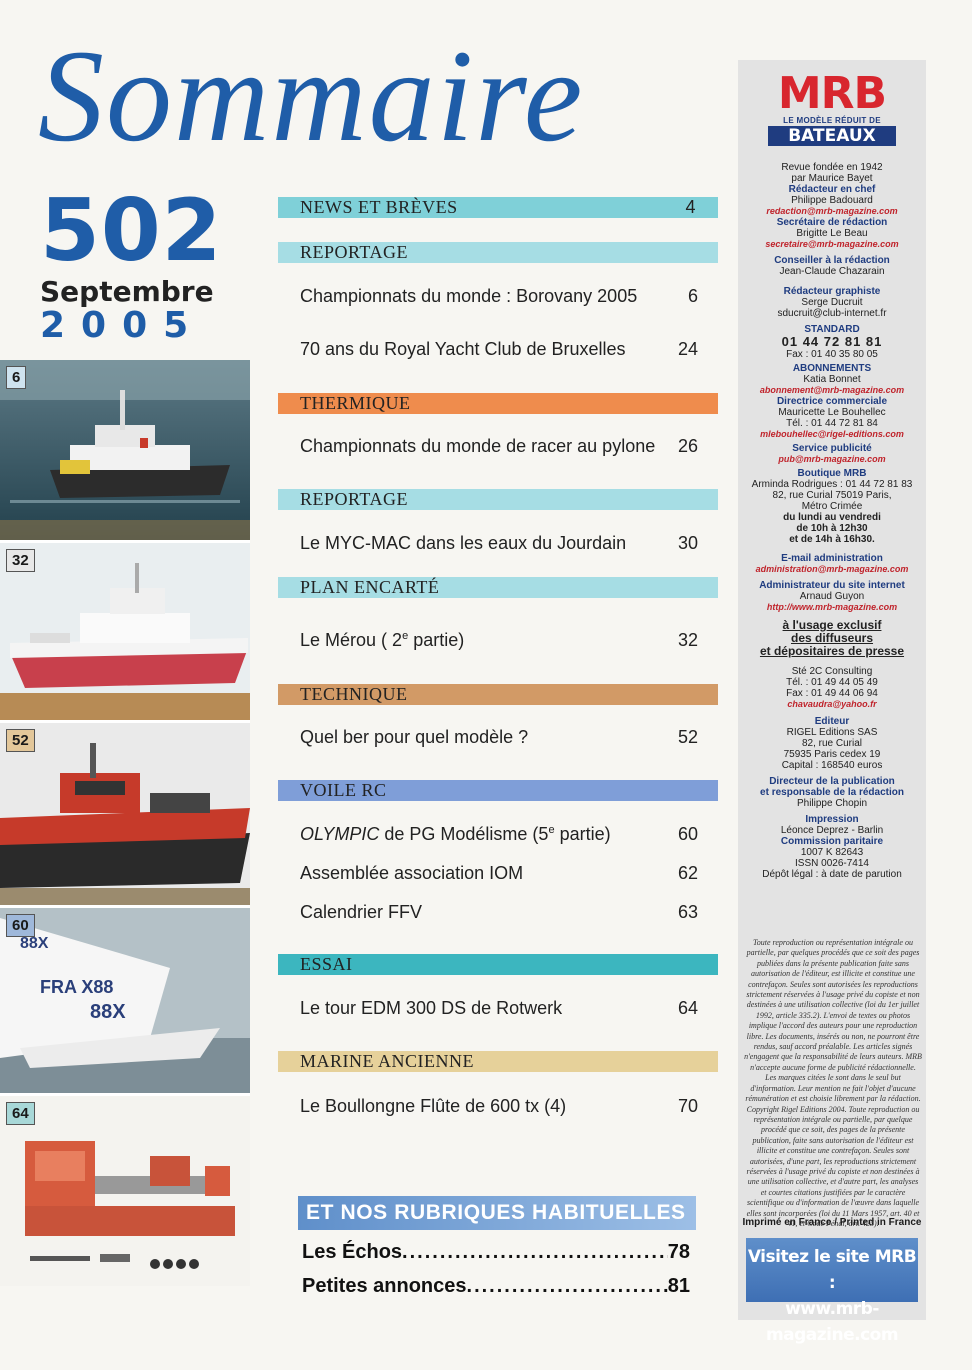 The width and height of the screenshot is (972, 1370). I want to click on entry-title: Calendrier FFV, so click(361, 912).